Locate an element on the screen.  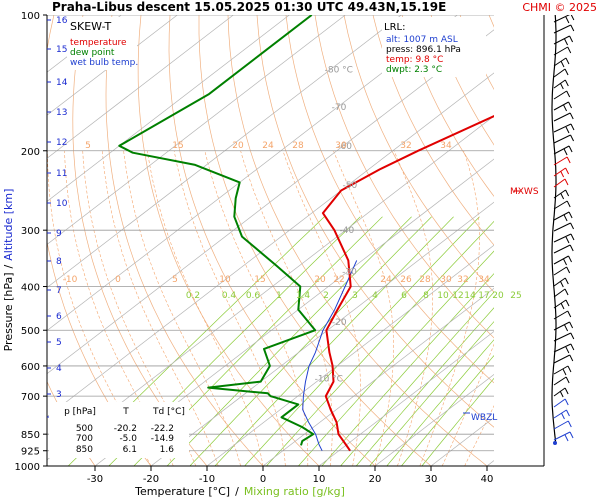
table-cell-temp: -20.2 is located at coordinates (125, 429).